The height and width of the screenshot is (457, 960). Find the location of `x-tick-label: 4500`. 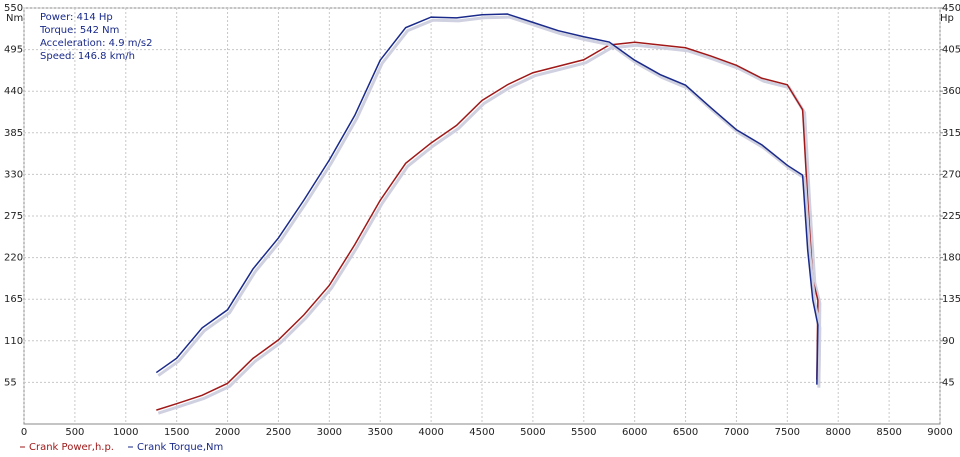

x-tick-label: 4500 is located at coordinates (481, 432).